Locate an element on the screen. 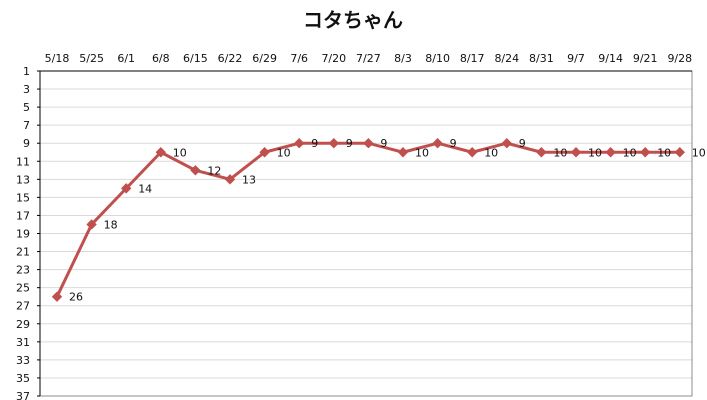 The image size is (707, 400). data-label: 13 is located at coordinates (249, 179).